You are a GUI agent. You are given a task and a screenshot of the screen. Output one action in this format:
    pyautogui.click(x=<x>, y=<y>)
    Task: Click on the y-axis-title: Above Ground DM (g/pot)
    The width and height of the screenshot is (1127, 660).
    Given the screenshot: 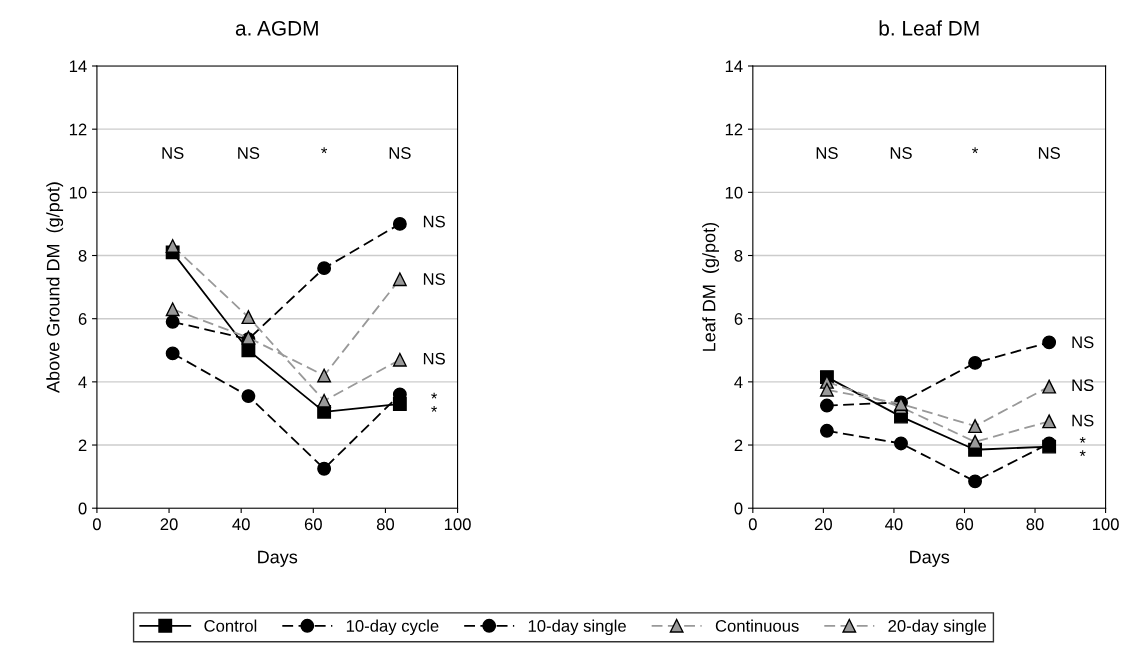 What is the action you would take?
    pyautogui.click(x=55, y=287)
    